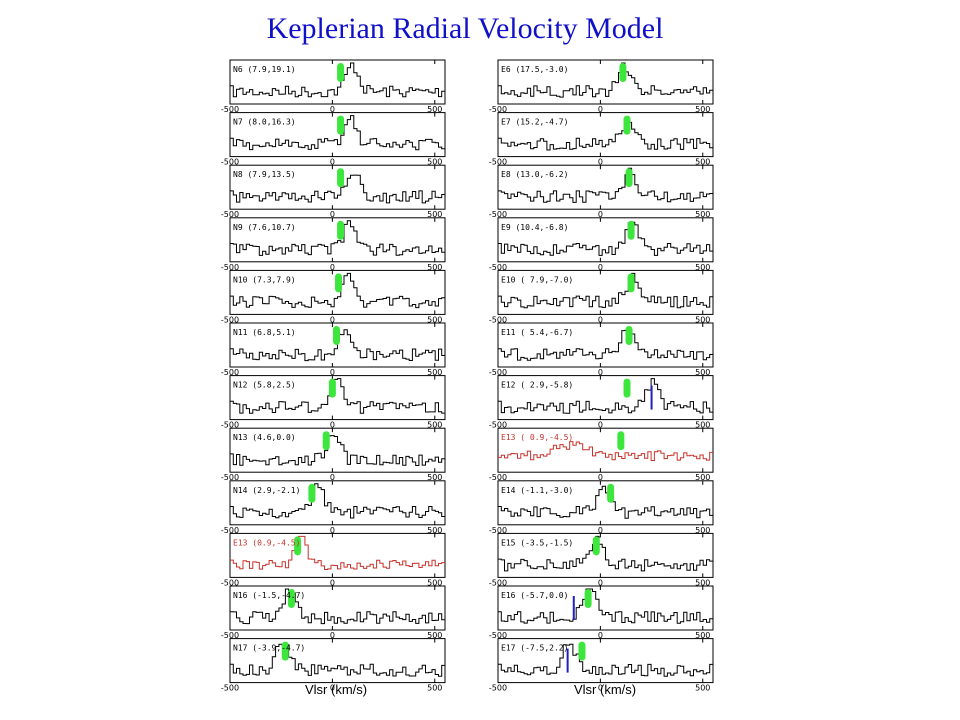 This screenshot has height=720, width=960. I want to click on spectrum-panel: E15 (-3.5,-1.5) -500 0 500, so click(601, 559).